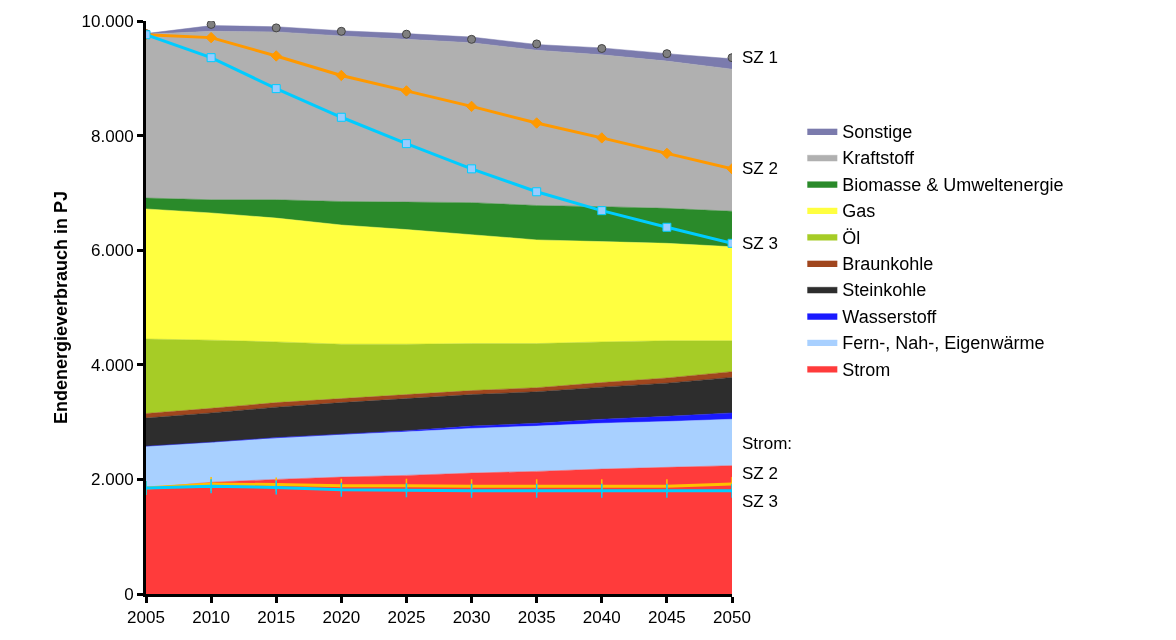 Image resolution: width=1176 pixels, height=640 pixels. I want to click on x-tick-label: 2050, so click(732, 618).